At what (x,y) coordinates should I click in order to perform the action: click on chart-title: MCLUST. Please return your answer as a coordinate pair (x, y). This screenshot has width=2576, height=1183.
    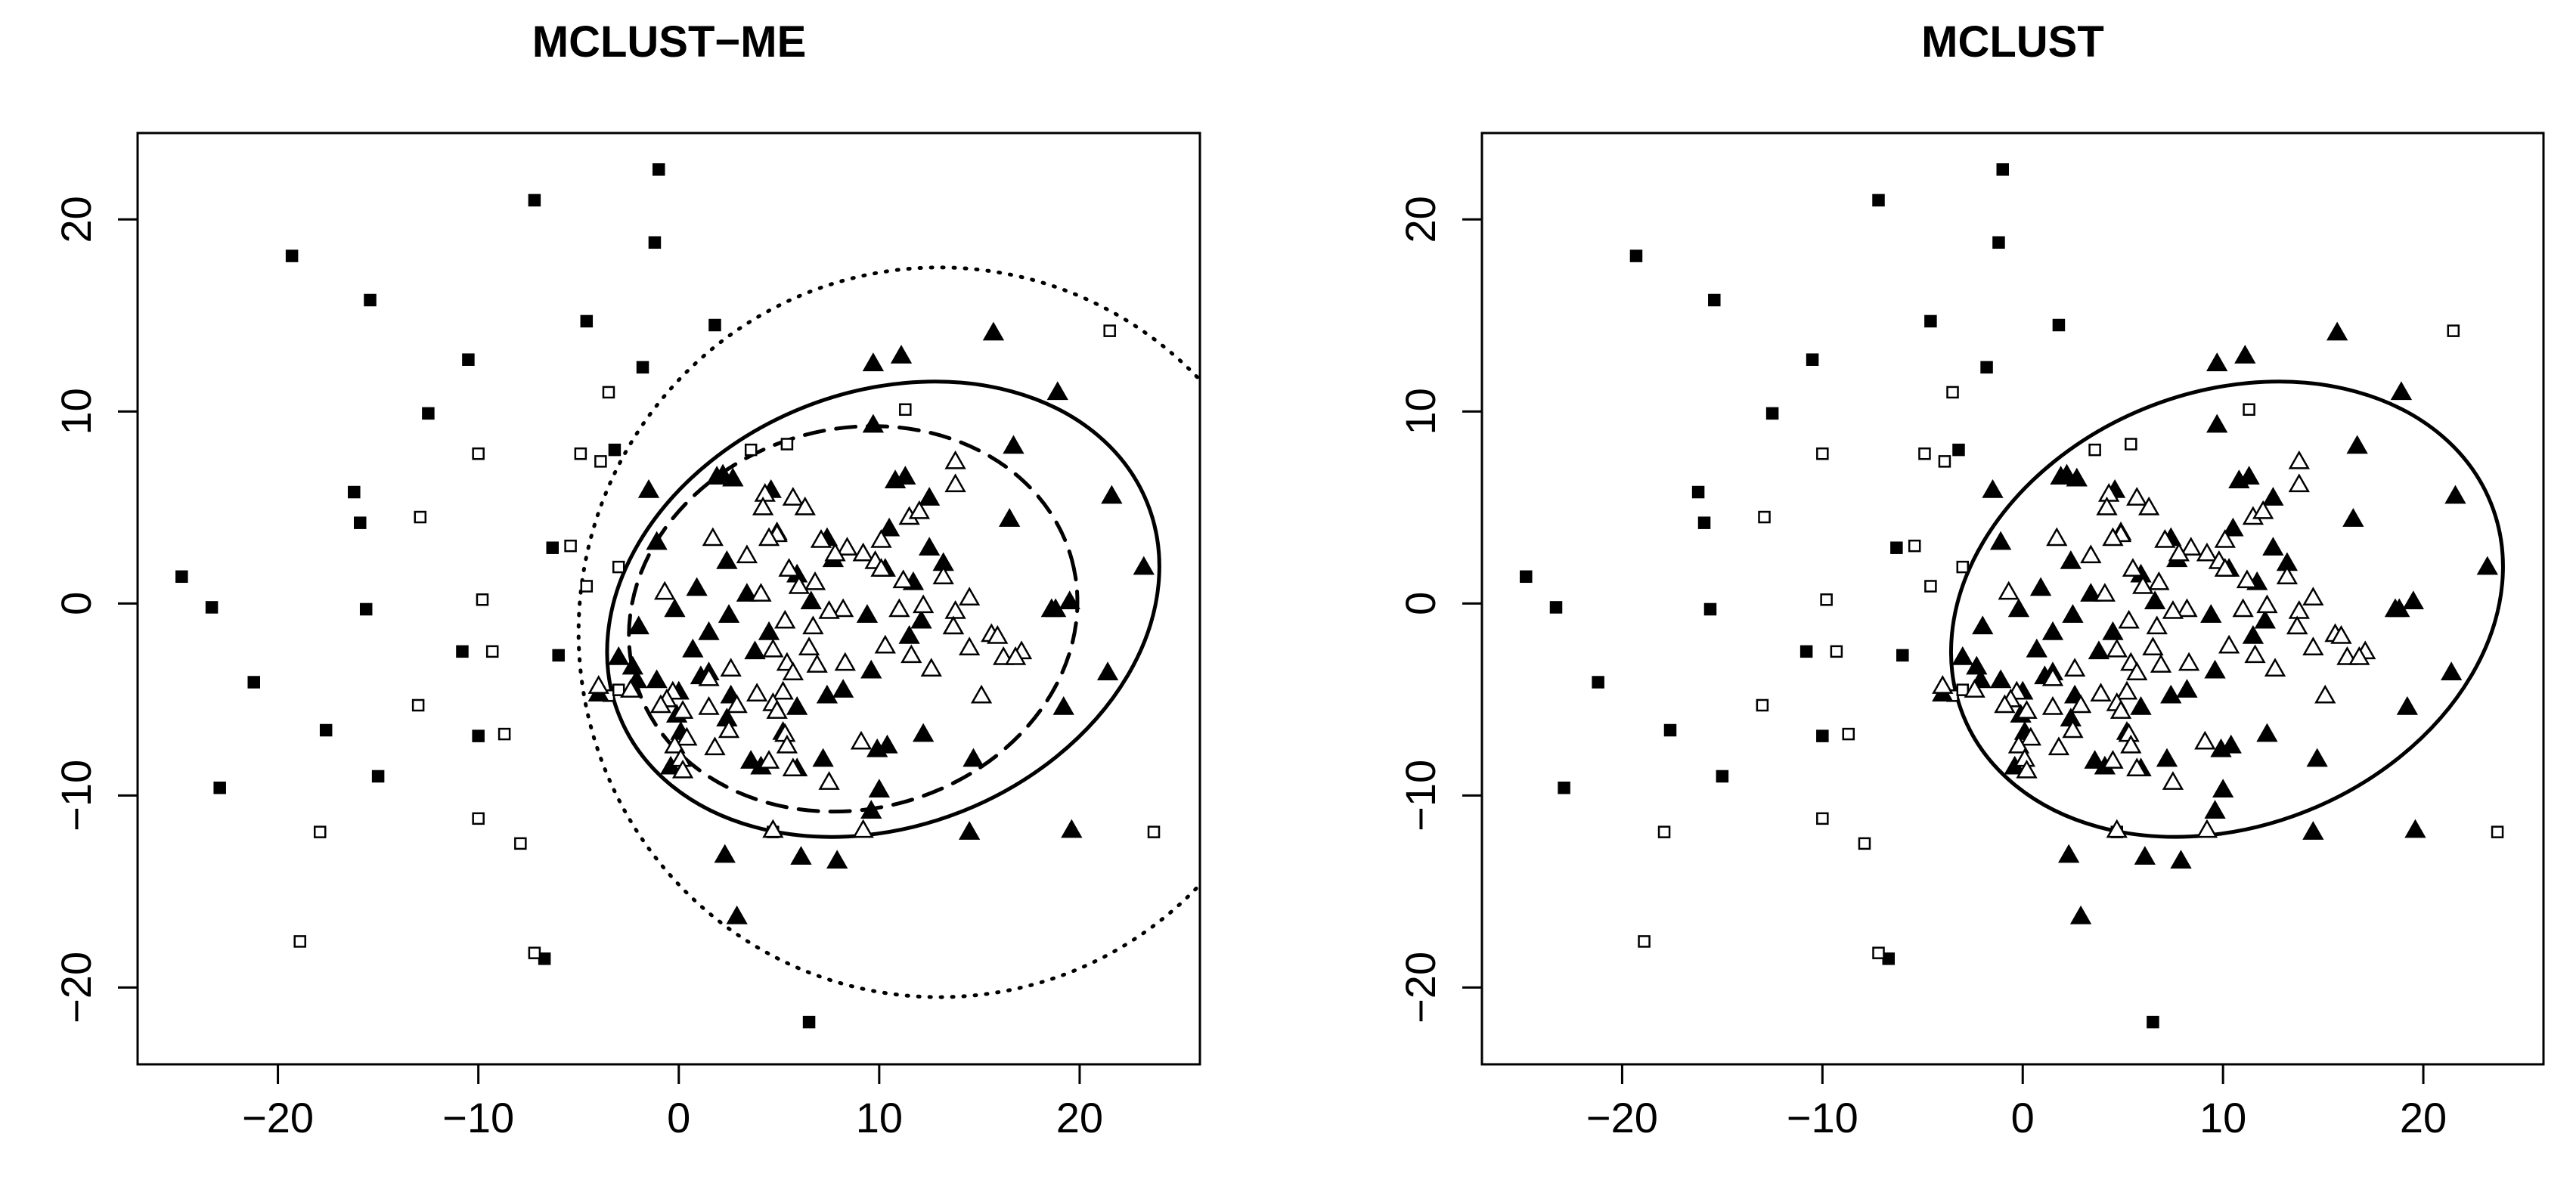
    Looking at the image, I should click on (2012, 42).